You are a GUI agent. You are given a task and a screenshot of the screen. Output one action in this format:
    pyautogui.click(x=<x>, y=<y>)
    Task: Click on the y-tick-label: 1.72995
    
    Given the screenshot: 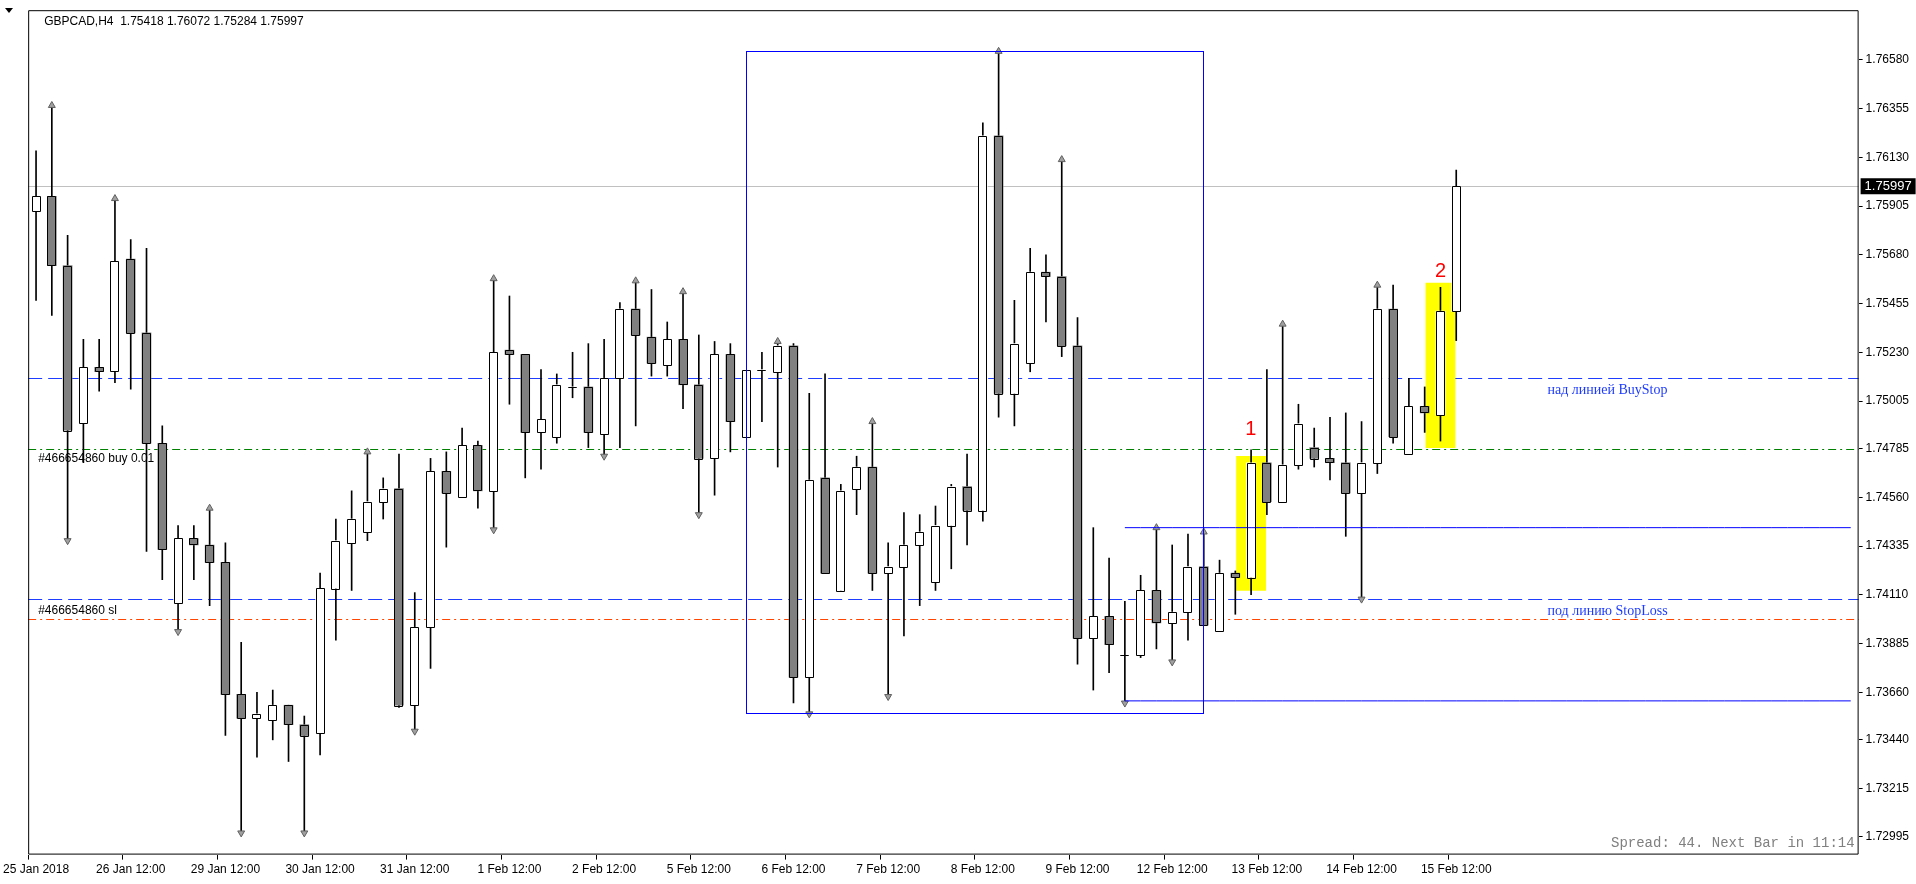 What is the action you would take?
    pyautogui.click(x=1887, y=835)
    